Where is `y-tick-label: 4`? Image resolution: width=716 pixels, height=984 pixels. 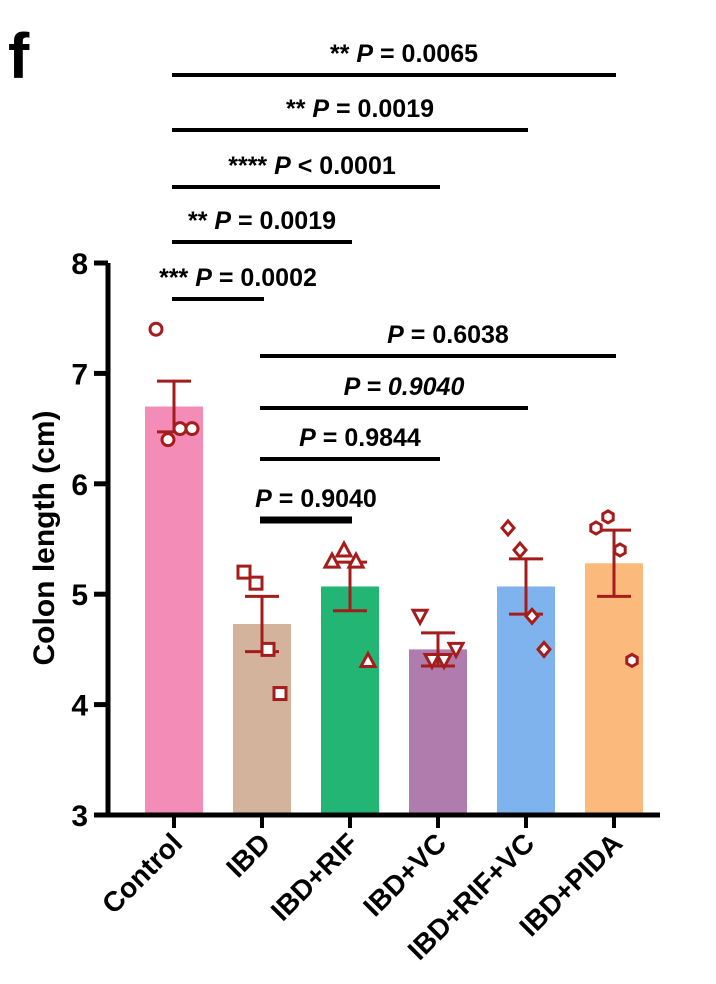
y-tick-label: 4 is located at coordinates (79, 706).